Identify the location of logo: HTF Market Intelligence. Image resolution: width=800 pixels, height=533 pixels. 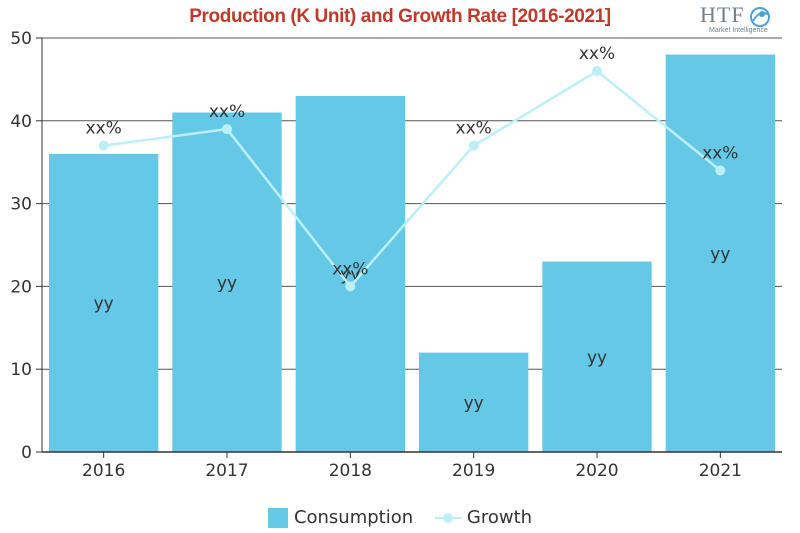
(740, 19).